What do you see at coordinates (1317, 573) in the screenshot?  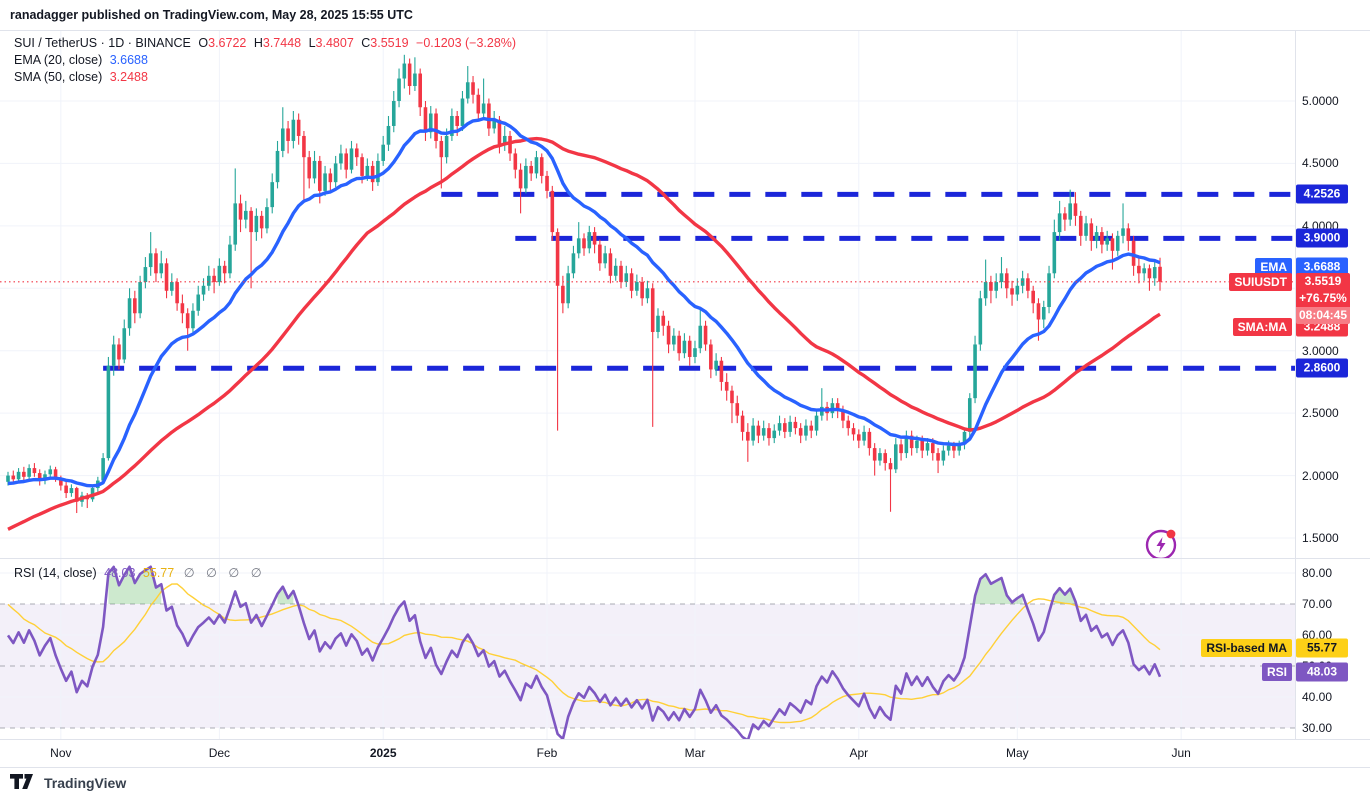 I see `rsi-tick-label: 80.00` at bounding box center [1317, 573].